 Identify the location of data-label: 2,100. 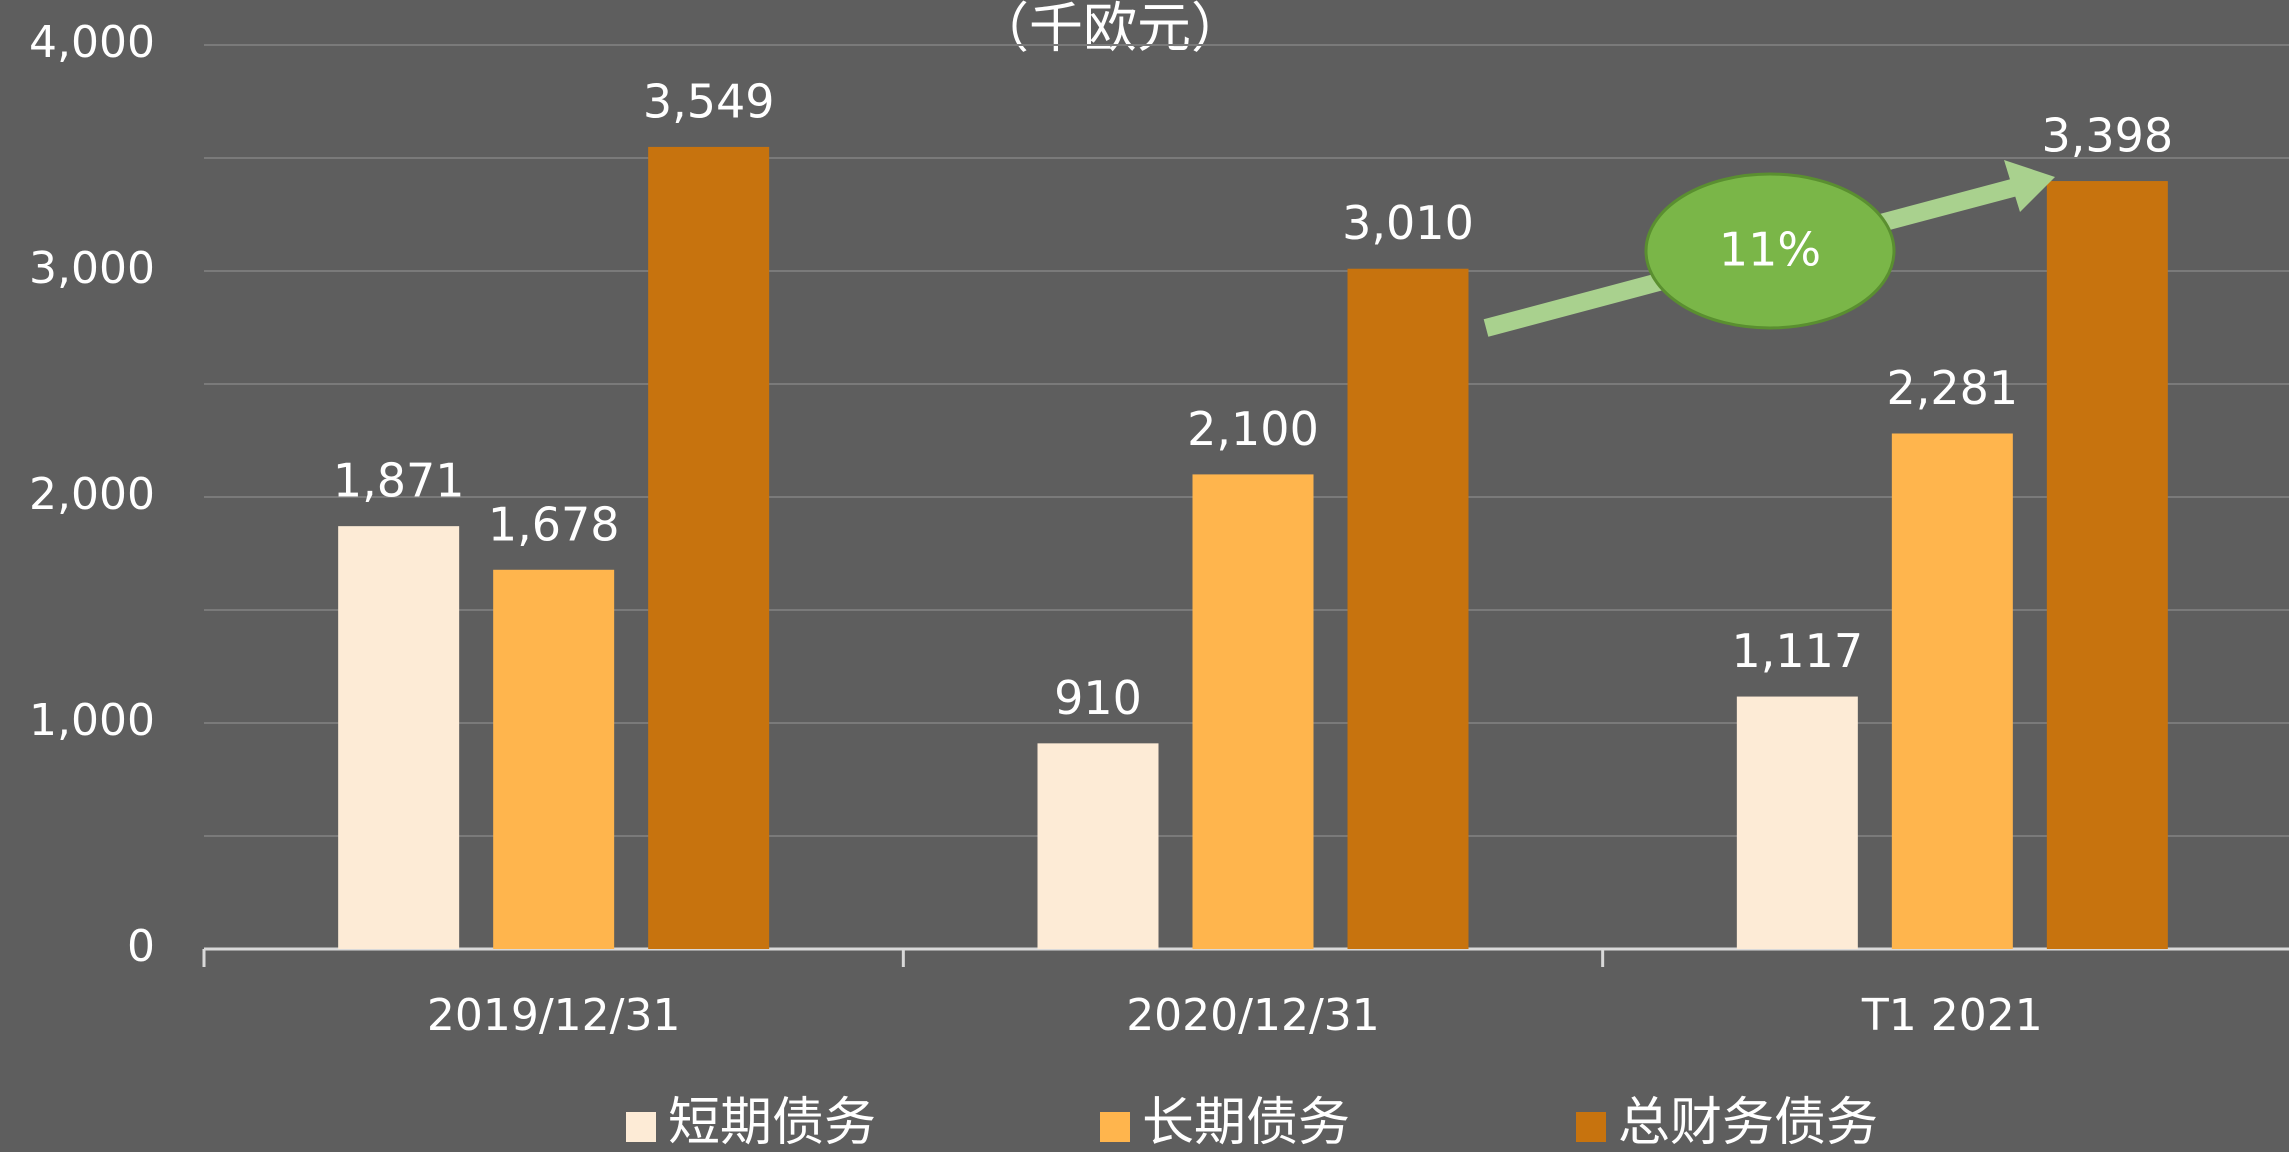
(1253, 429).